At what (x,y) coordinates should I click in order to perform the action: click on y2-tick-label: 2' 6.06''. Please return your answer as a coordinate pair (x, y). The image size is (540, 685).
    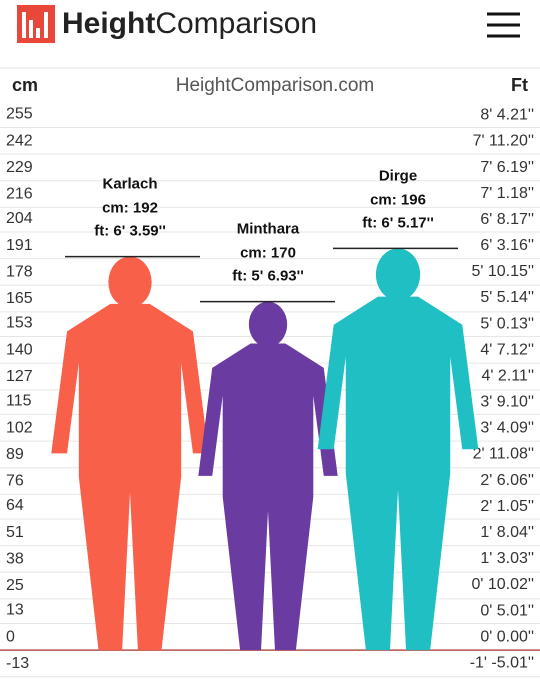
    Looking at the image, I should click on (507, 480).